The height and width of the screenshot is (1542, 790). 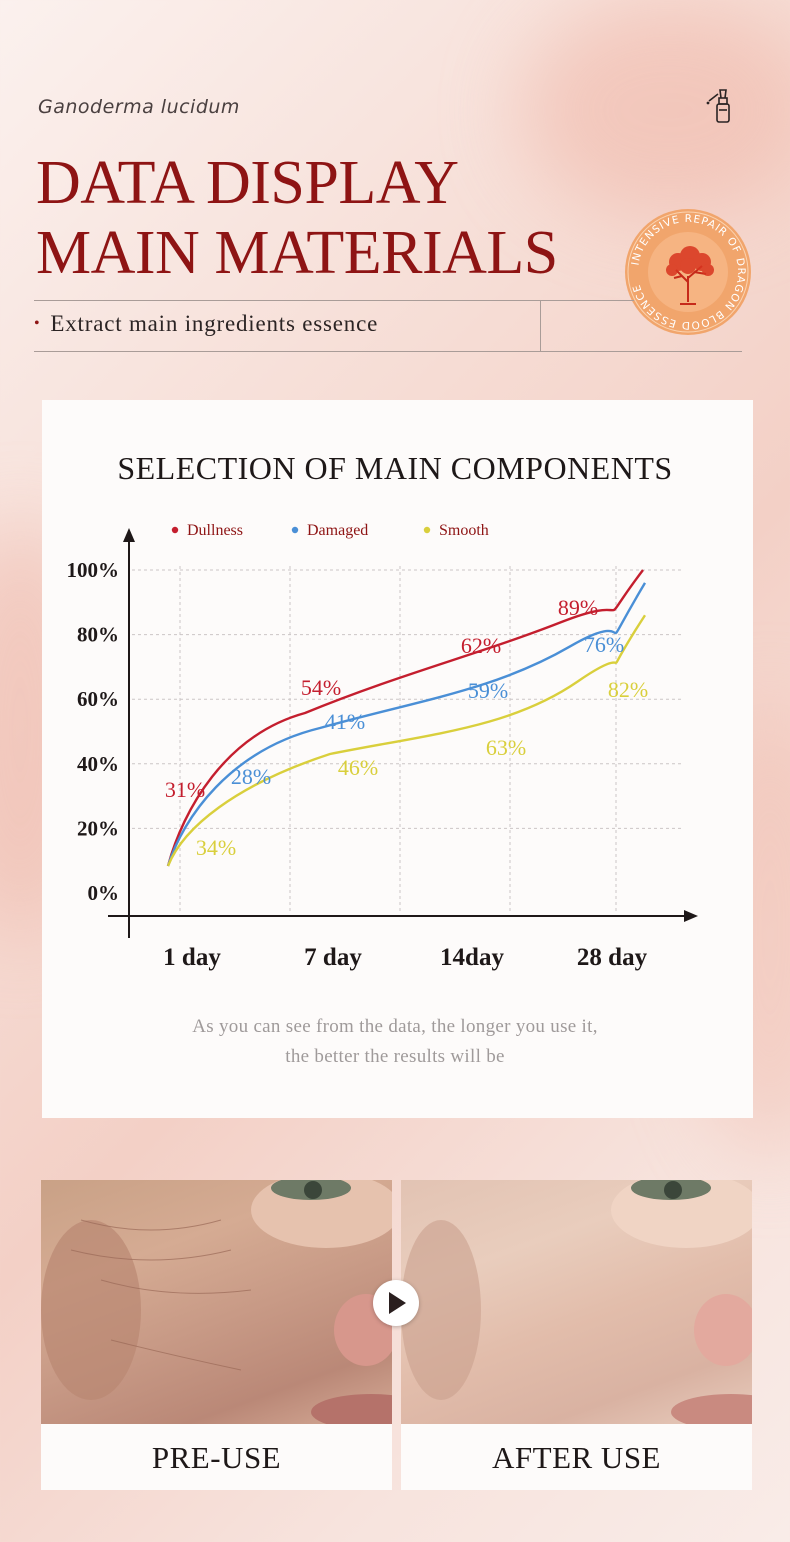 What do you see at coordinates (481, 645) in the screenshot?
I see `data-label-dullness: 62%` at bounding box center [481, 645].